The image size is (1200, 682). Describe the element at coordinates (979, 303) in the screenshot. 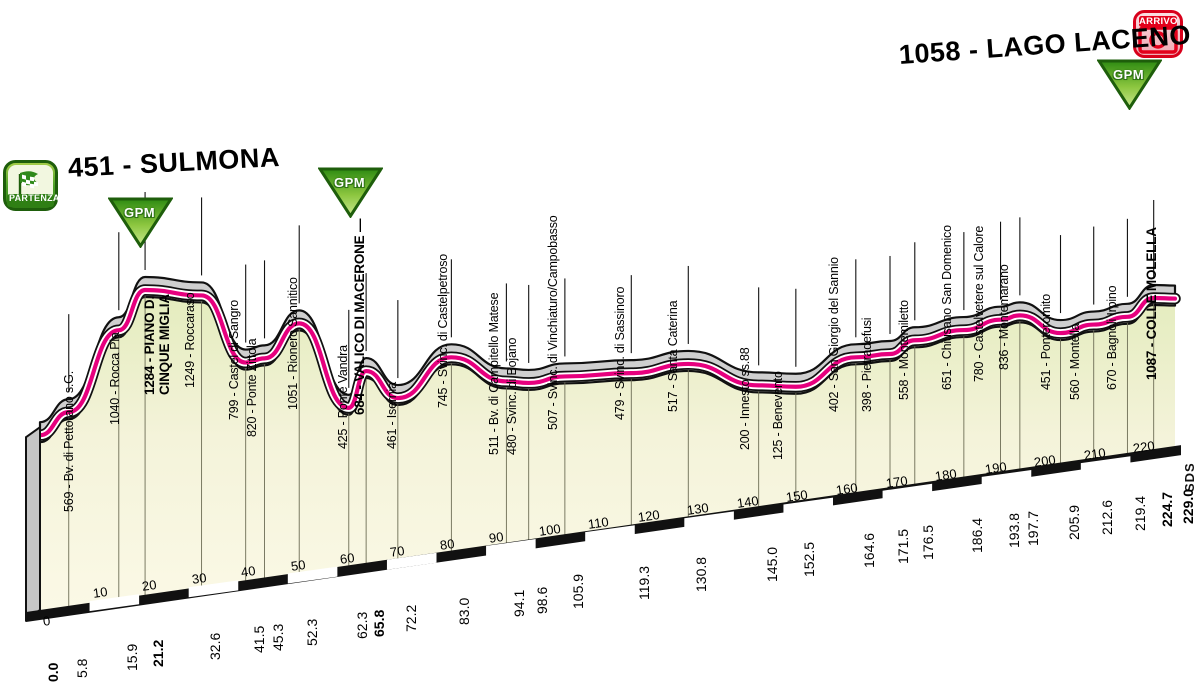

I see `place-label: 780 - Castelvetere sul Calore` at that location.